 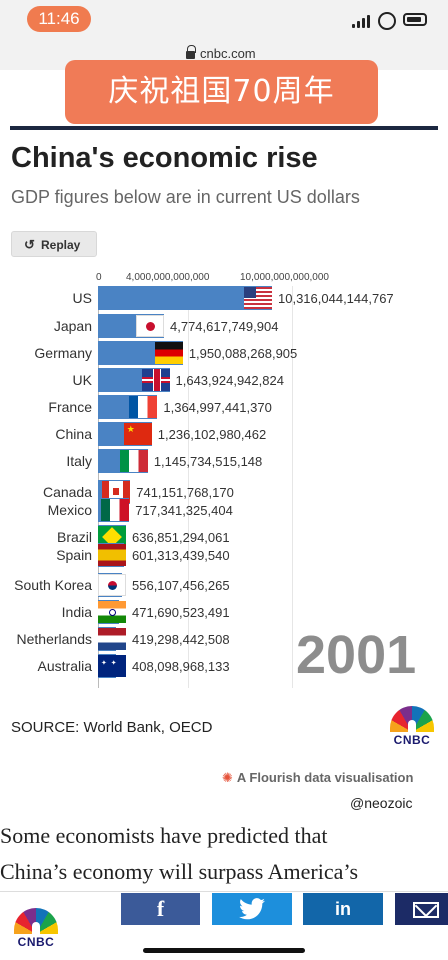 What do you see at coordinates (112, 612) in the screenshot?
I see `flag-in-icon` at bounding box center [112, 612].